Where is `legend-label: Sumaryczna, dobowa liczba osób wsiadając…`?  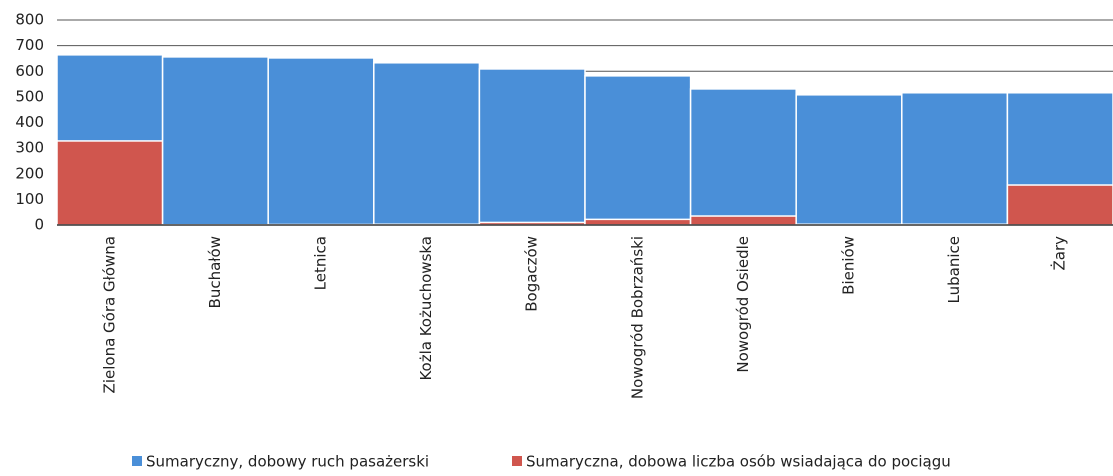 legend-label: Sumaryczna, dobowa liczba osób wsiadając… is located at coordinates (738, 462).